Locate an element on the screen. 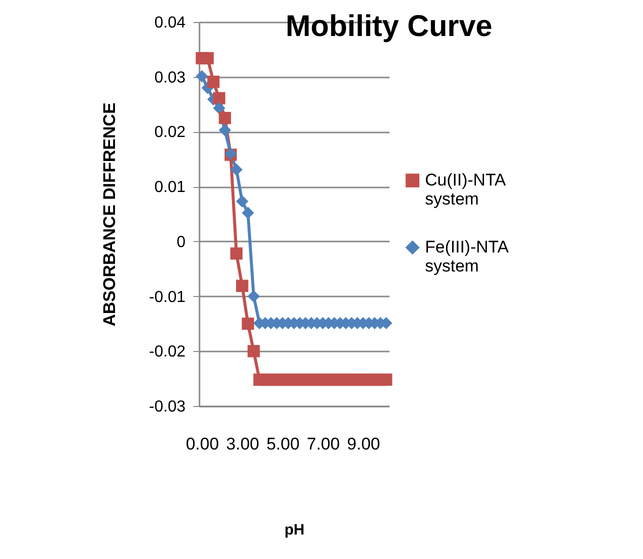  y-tick-label: 0.02 is located at coordinates (170, 133).